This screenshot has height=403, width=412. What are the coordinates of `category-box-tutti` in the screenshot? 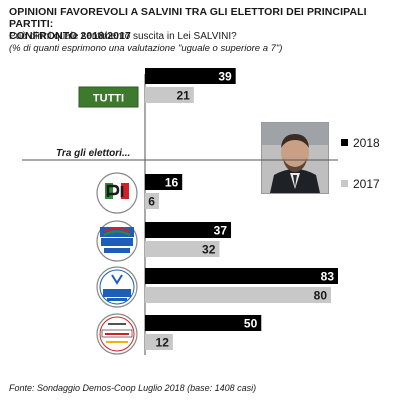 It's located at (108, 97).